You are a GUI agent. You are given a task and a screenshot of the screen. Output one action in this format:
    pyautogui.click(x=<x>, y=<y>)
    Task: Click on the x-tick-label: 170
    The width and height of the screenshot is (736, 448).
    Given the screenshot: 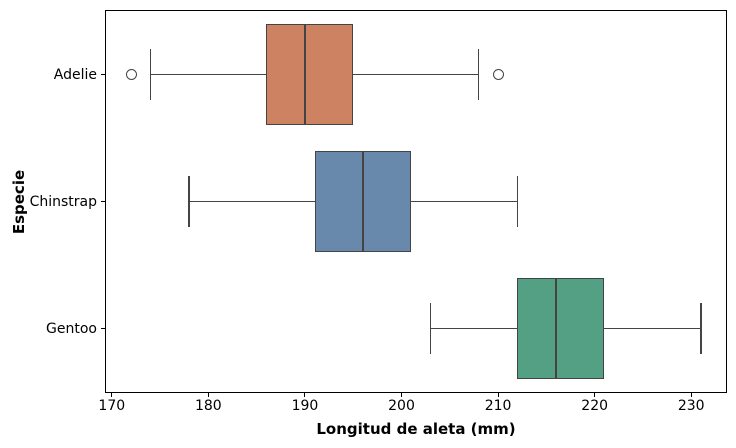 What is the action you would take?
    pyautogui.click(x=112, y=406)
    